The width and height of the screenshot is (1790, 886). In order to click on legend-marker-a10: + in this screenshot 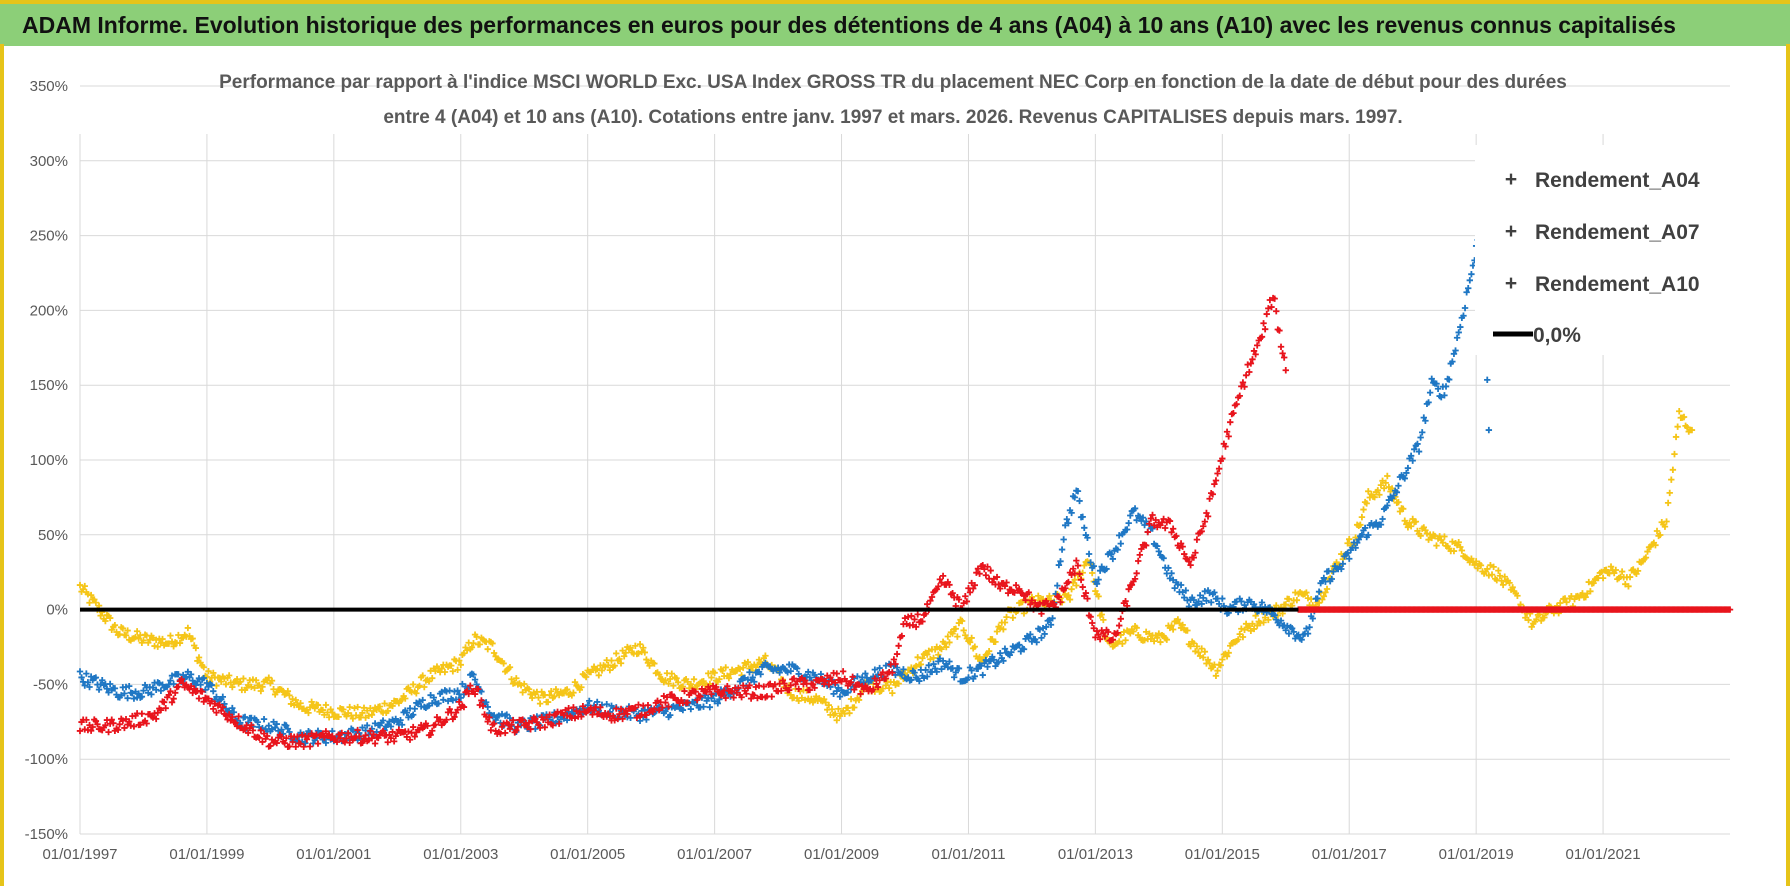, I will do `click(1511, 283)`.